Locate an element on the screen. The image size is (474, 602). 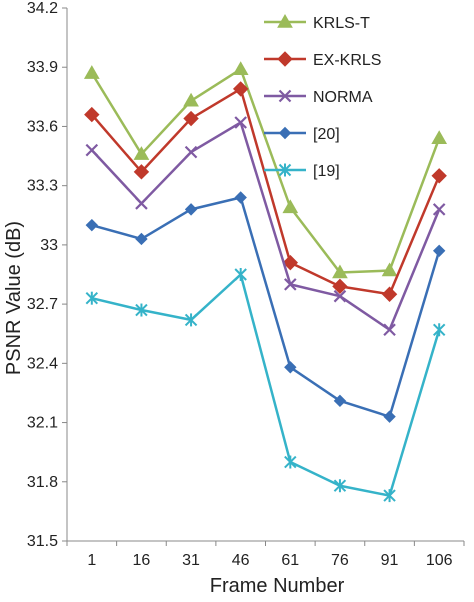
legend-item: KRLS-T is located at coordinates (317, 22).